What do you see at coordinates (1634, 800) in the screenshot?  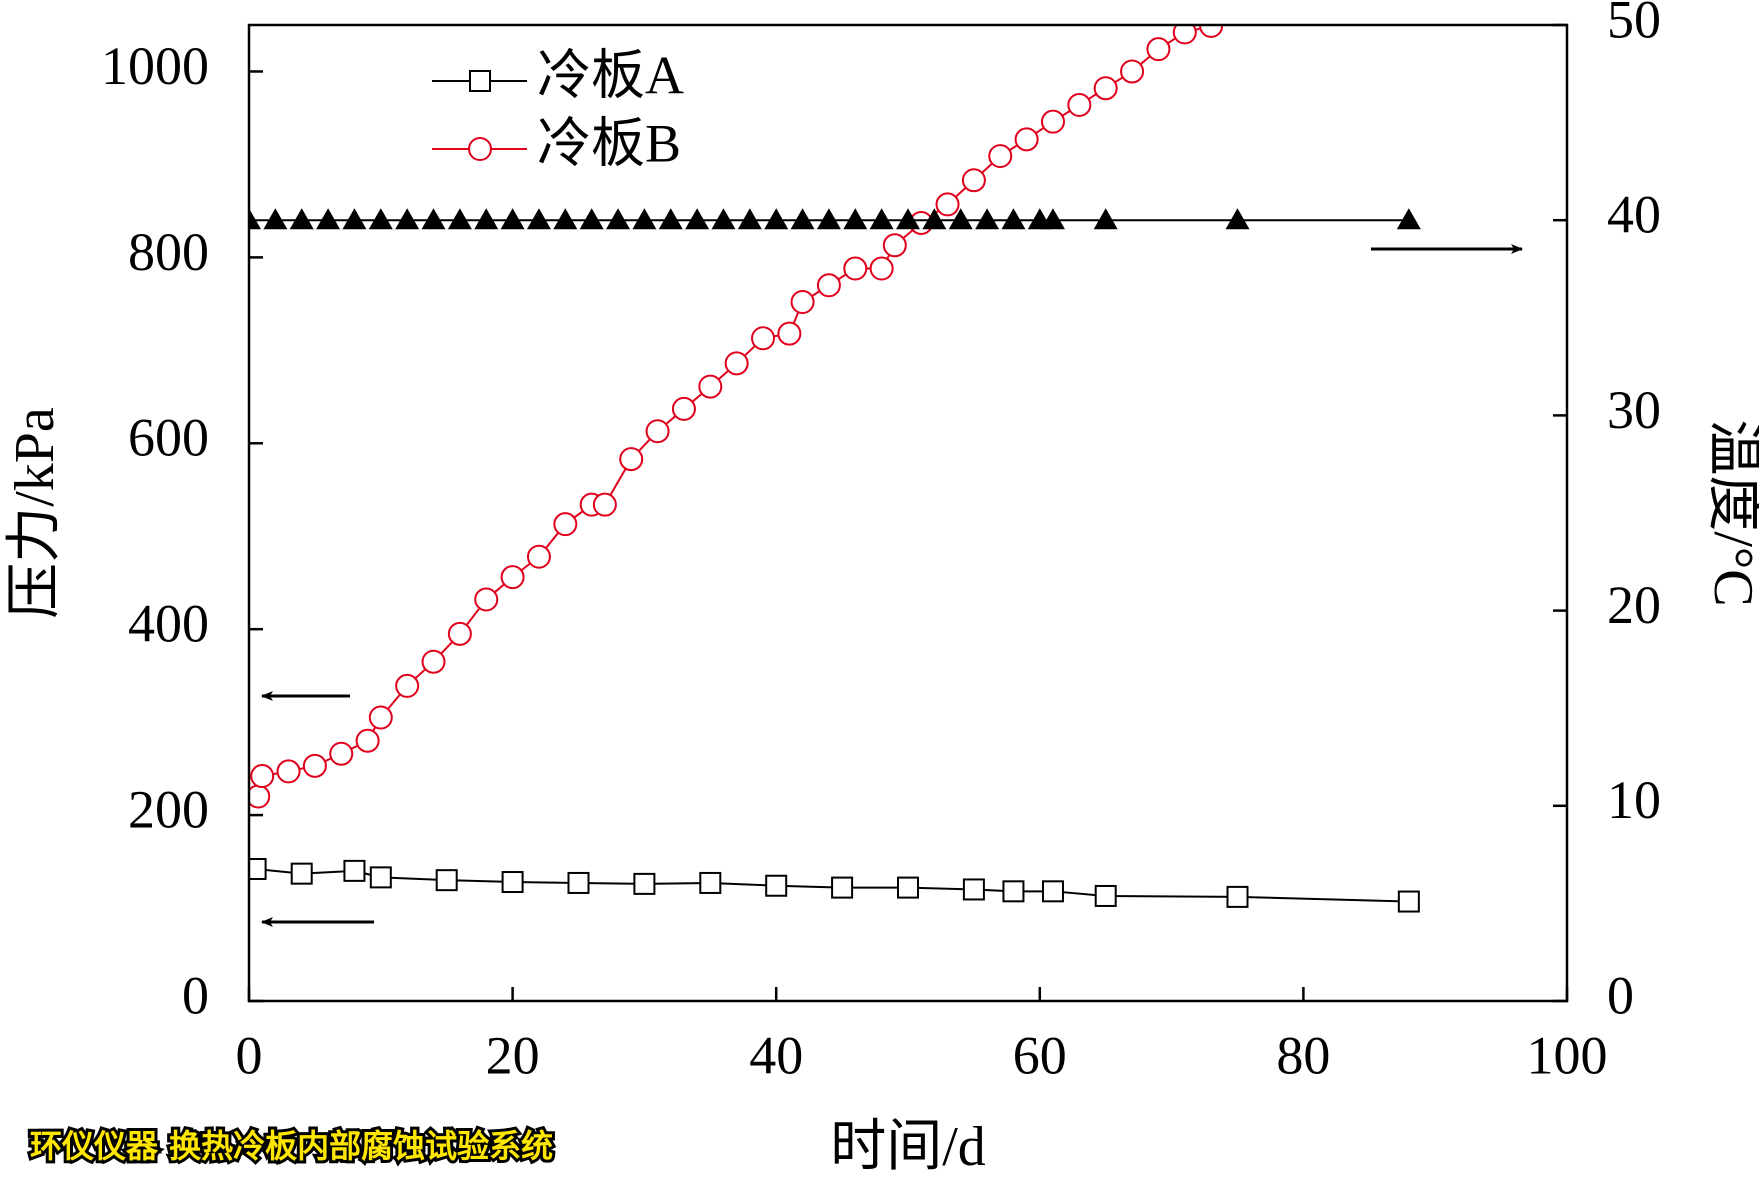 I see `y2-tick-label: 10` at bounding box center [1634, 800].